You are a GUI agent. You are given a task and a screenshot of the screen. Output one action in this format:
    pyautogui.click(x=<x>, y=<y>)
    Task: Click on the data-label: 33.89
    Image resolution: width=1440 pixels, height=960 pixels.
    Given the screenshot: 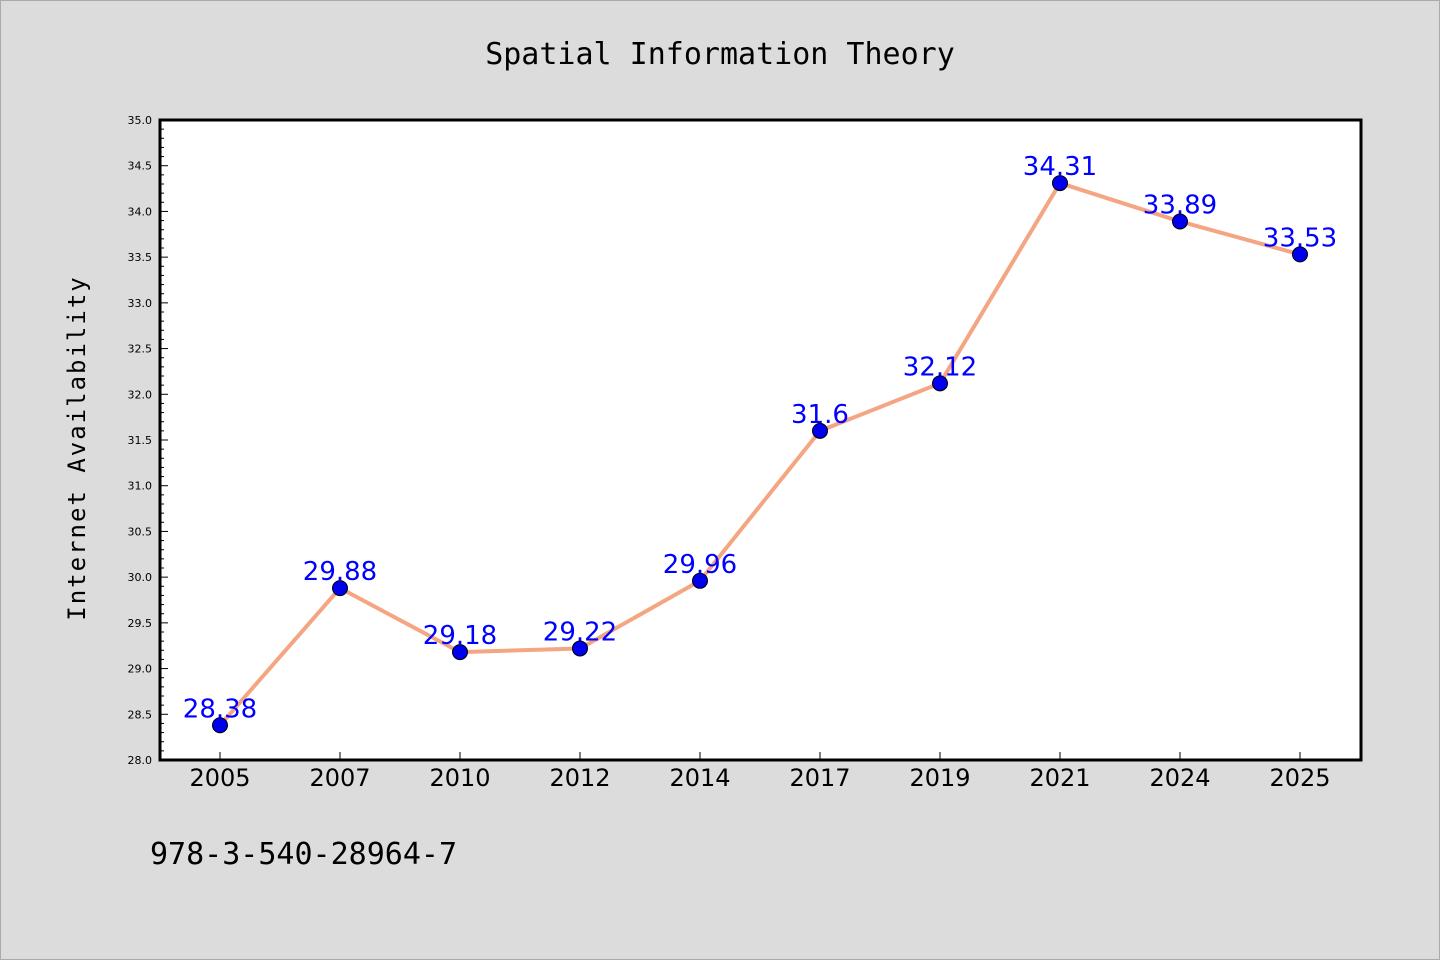 What is the action you would take?
    pyautogui.click(x=1180, y=205)
    